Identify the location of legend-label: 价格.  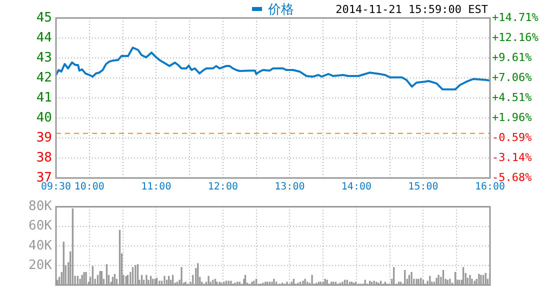
(280, 10).